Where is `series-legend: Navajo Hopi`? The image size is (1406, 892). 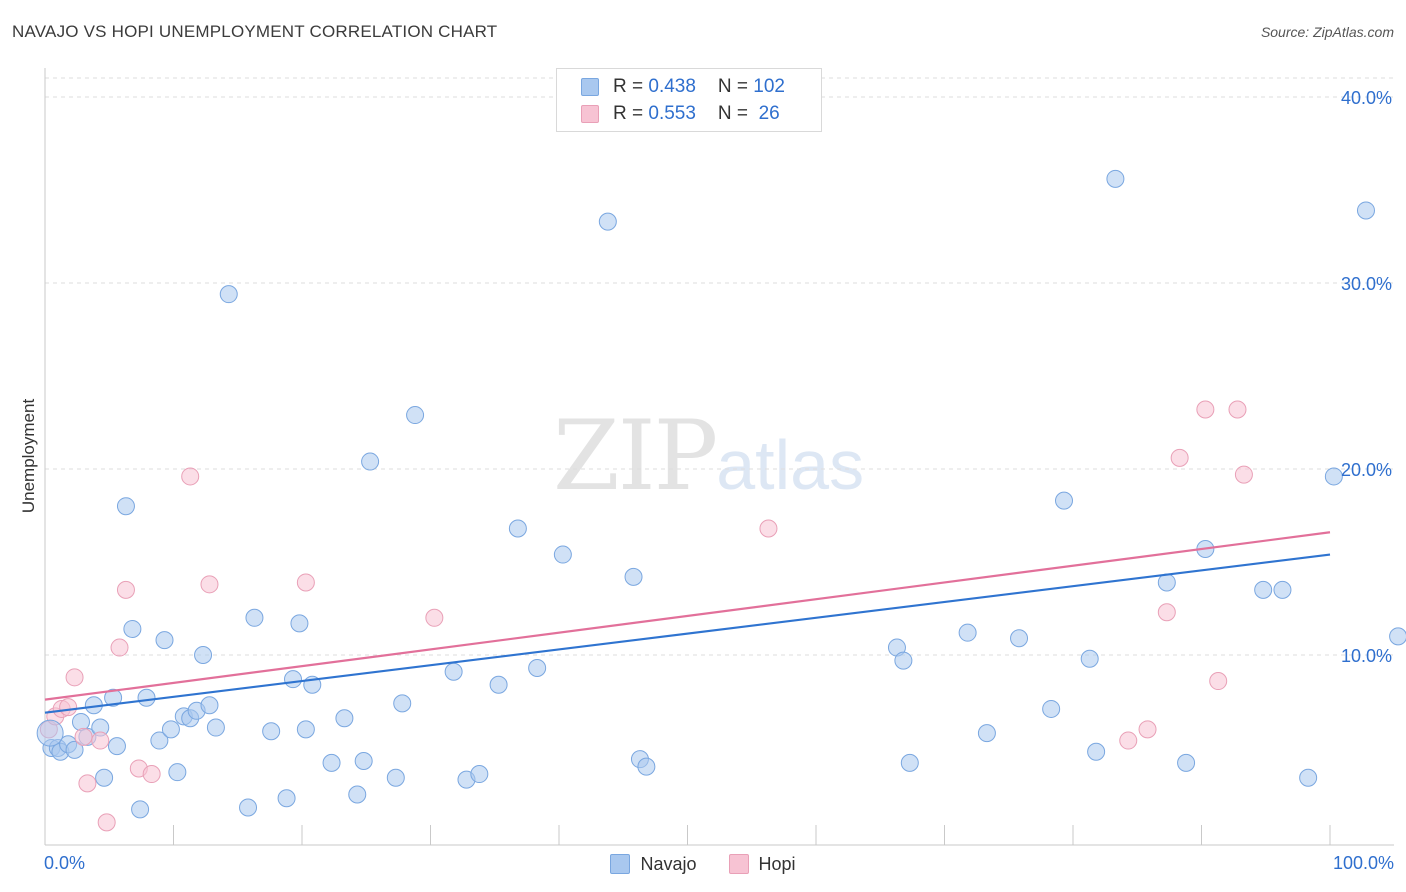
series-legend: Navajo Hopi is located at coordinates (703, 864).